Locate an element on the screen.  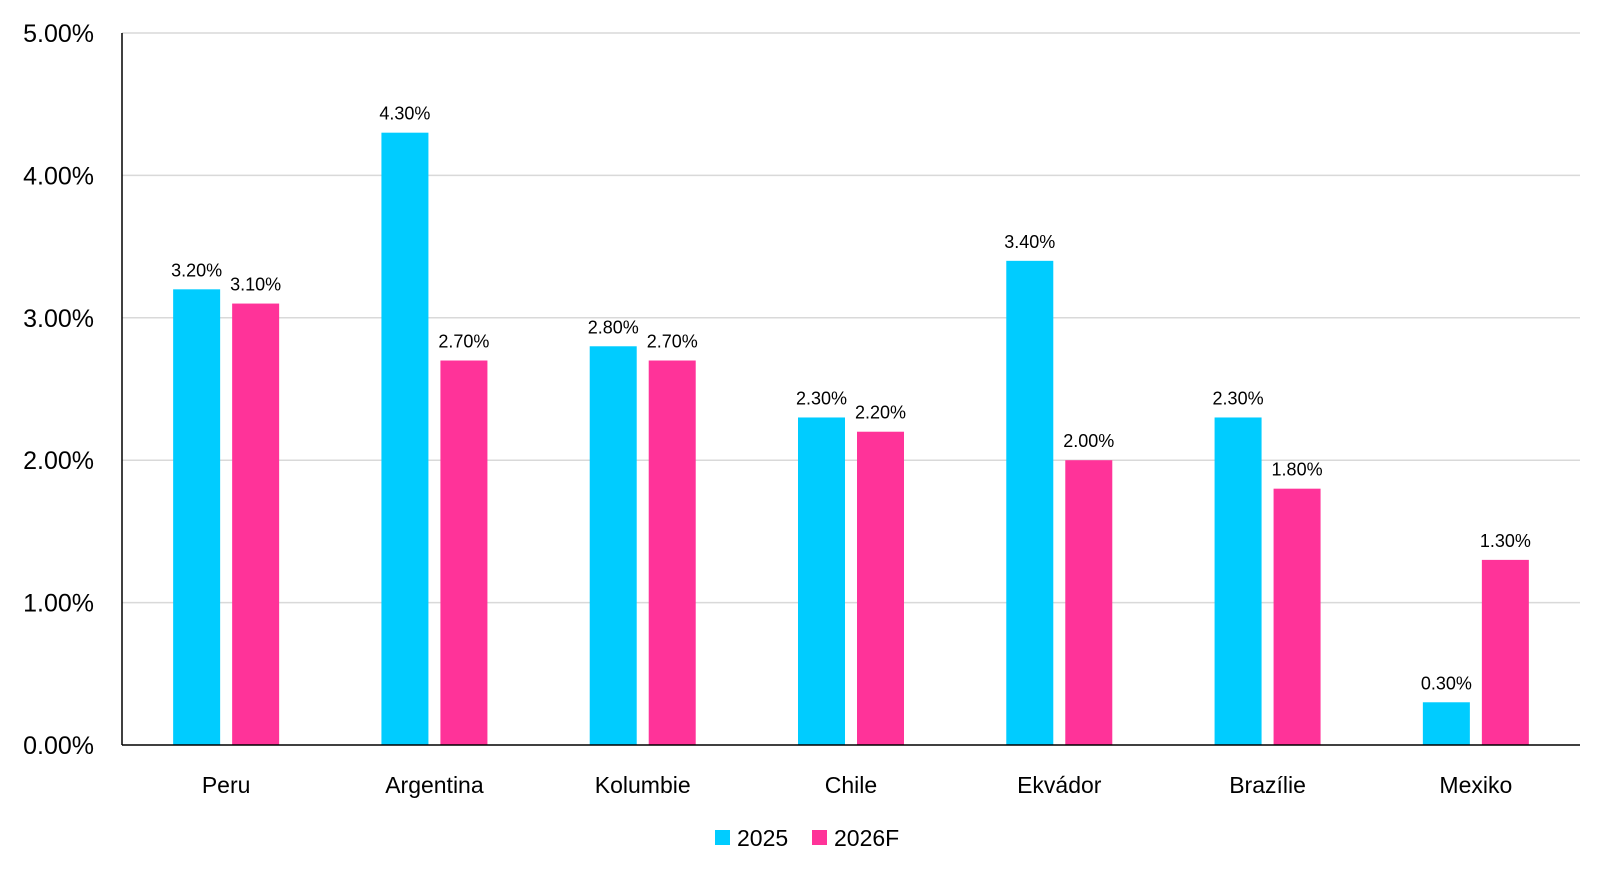
data-label-2025-3: 2.30% is located at coordinates (821, 398).